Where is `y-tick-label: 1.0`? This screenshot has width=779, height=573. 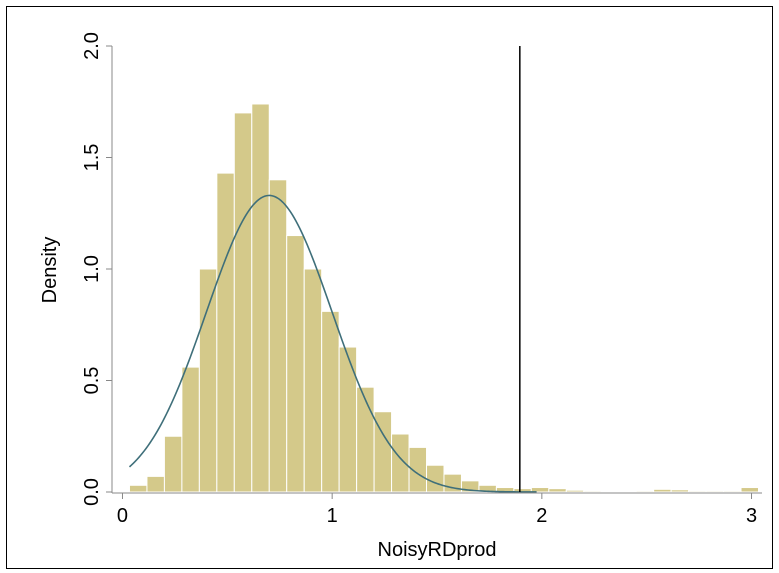 y-tick-label: 1.0 is located at coordinates (92, 269).